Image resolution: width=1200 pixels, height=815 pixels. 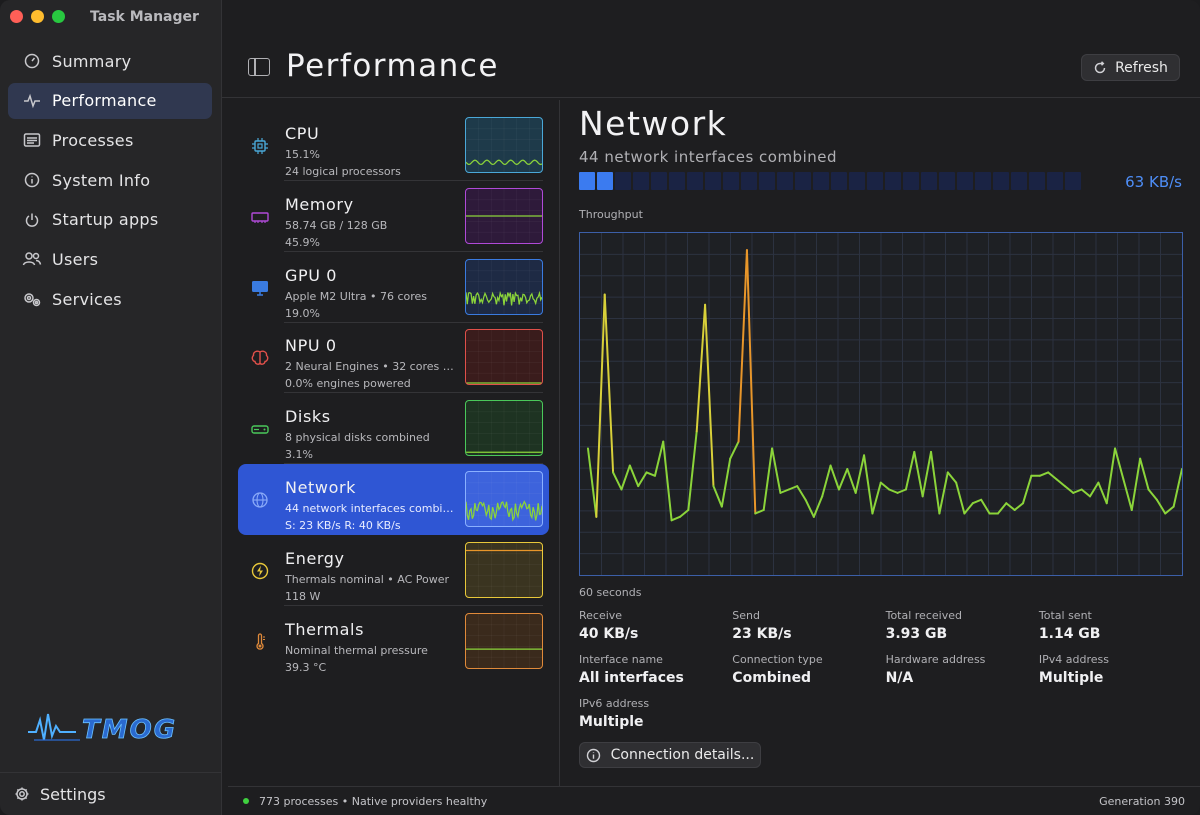 What do you see at coordinates (110, 61) in the screenshot?
I see `sidebar-item-summary: Summary` at bounding box center [110, 61].